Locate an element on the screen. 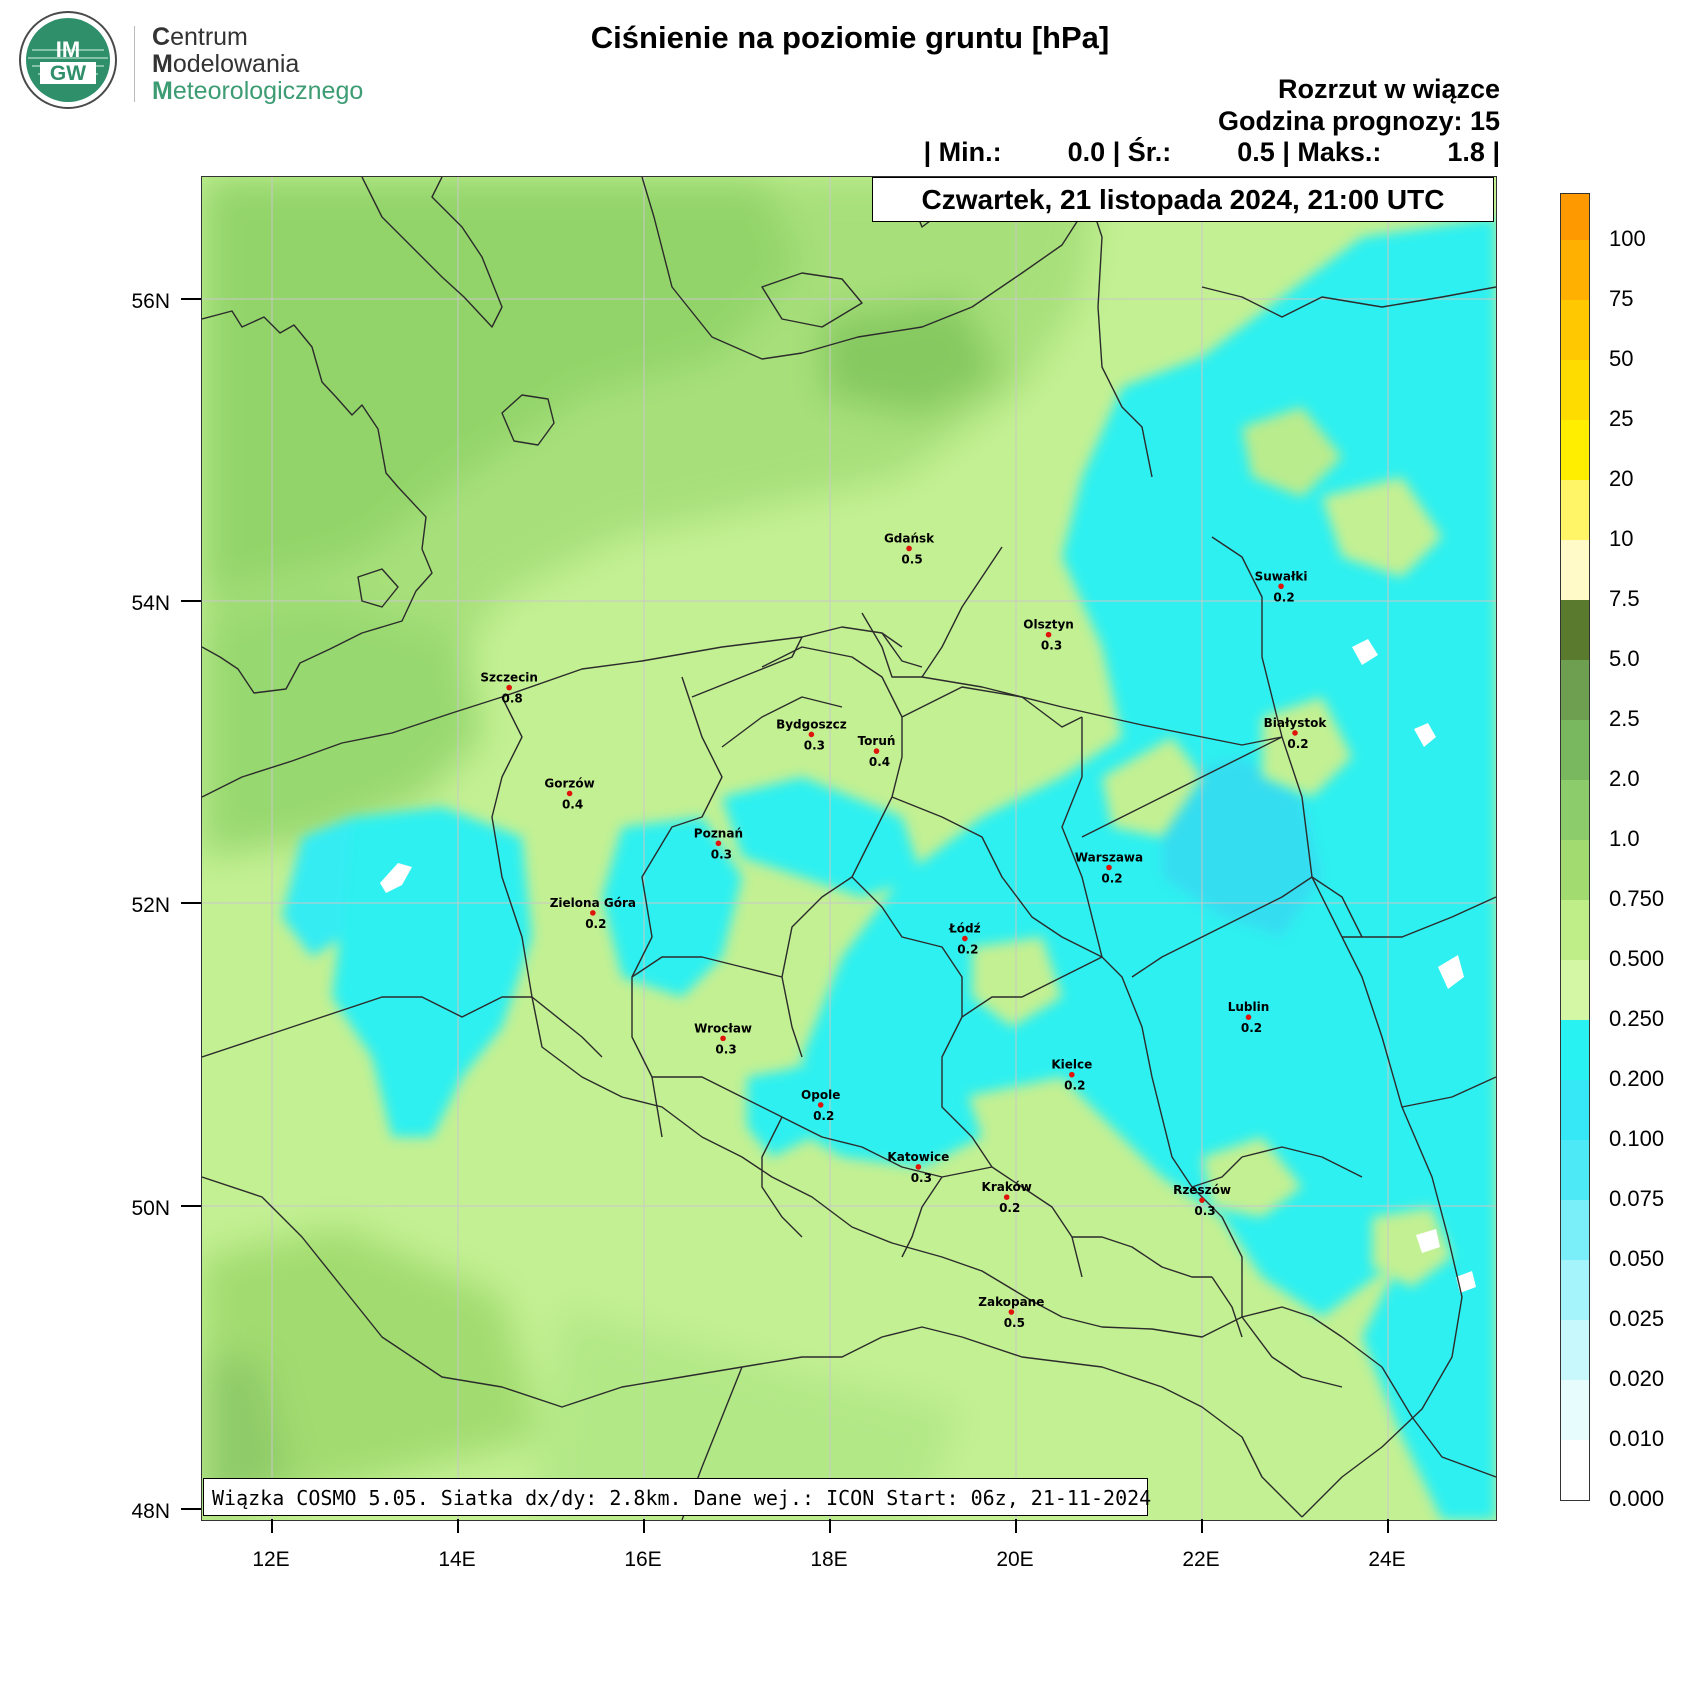 This screenshot has height=1700, width=1700. org-name-line-1: Centrum is located at coordinates (200, 37).